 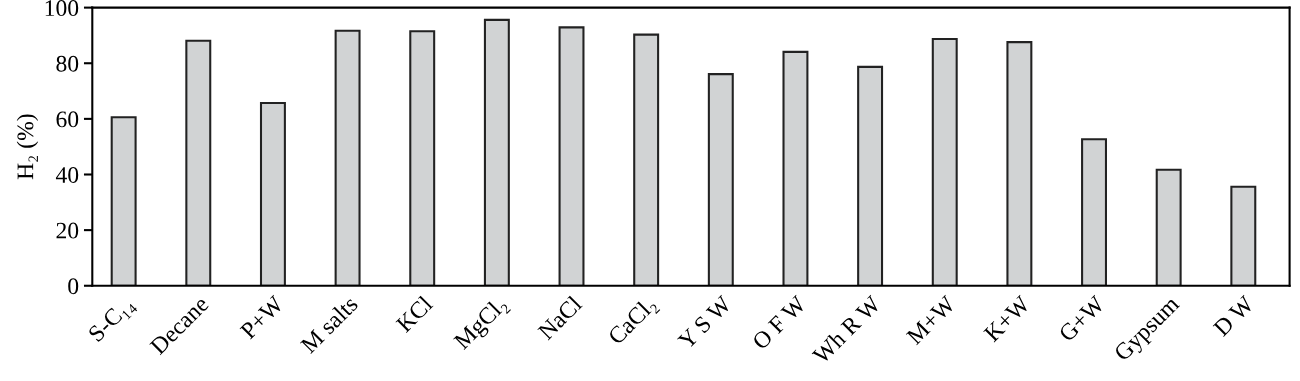 What do you see at coordinates (67, 230) in the screenshot?
I see `y-tick-label: 20` at bounding box center [67, 230].